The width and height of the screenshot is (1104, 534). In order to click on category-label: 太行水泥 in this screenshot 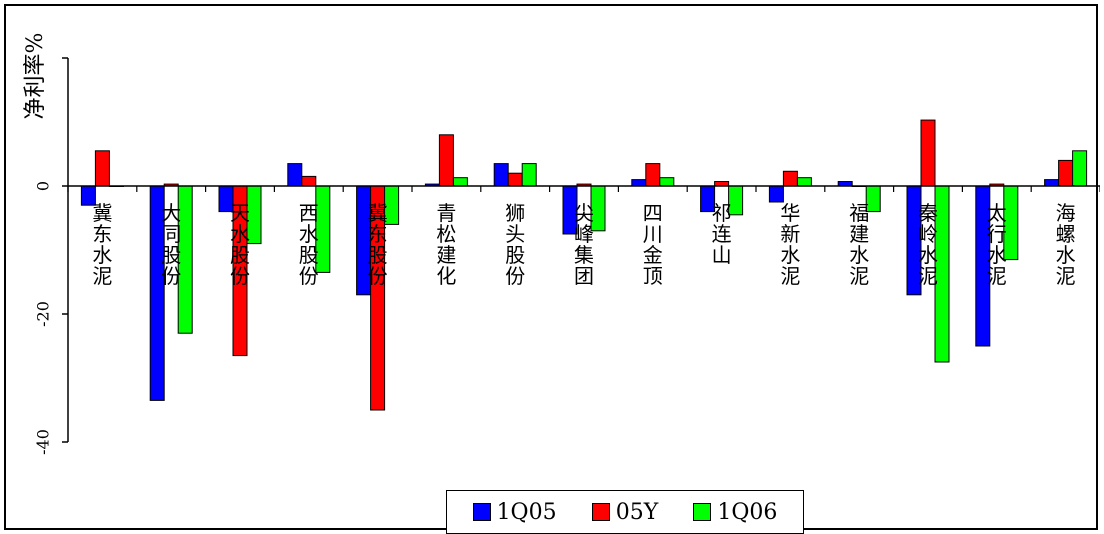, I will do `click(997, 244)`.